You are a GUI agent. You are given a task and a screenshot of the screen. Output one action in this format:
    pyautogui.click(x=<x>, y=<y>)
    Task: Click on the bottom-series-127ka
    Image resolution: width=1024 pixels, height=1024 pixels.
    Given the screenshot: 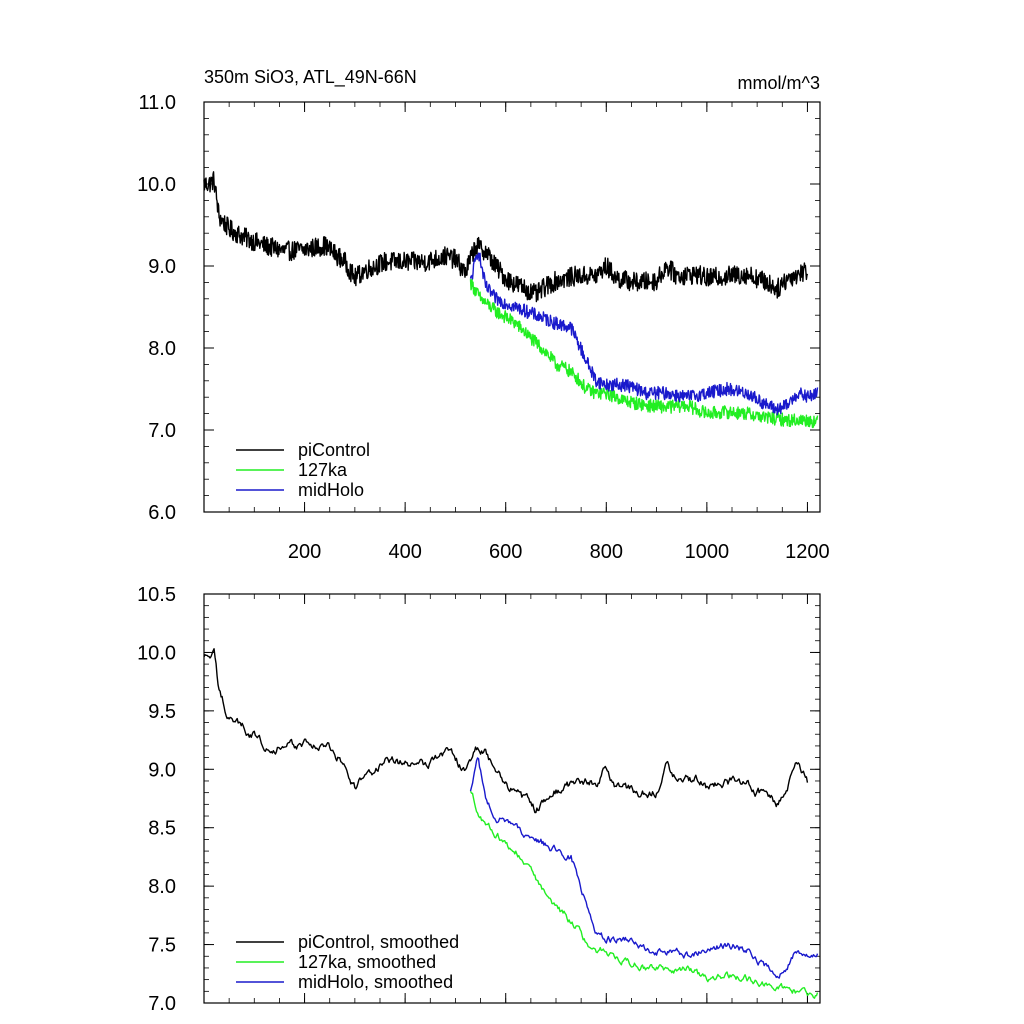 What is the action you would take?
    pyautogui.click(x=644, y=894)
    